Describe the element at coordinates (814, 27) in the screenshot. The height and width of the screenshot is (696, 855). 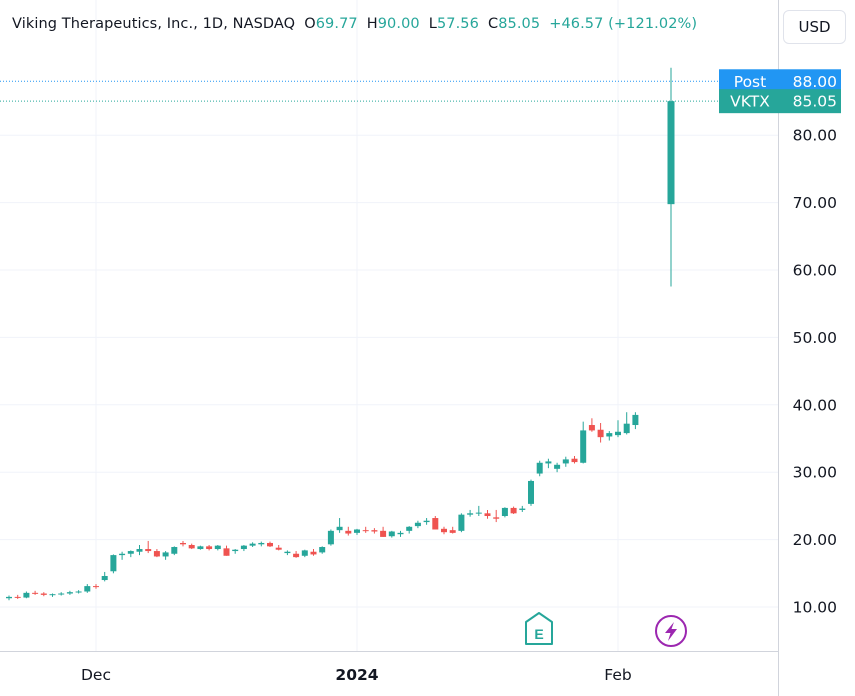
I see `currency-button: USD` at that location.